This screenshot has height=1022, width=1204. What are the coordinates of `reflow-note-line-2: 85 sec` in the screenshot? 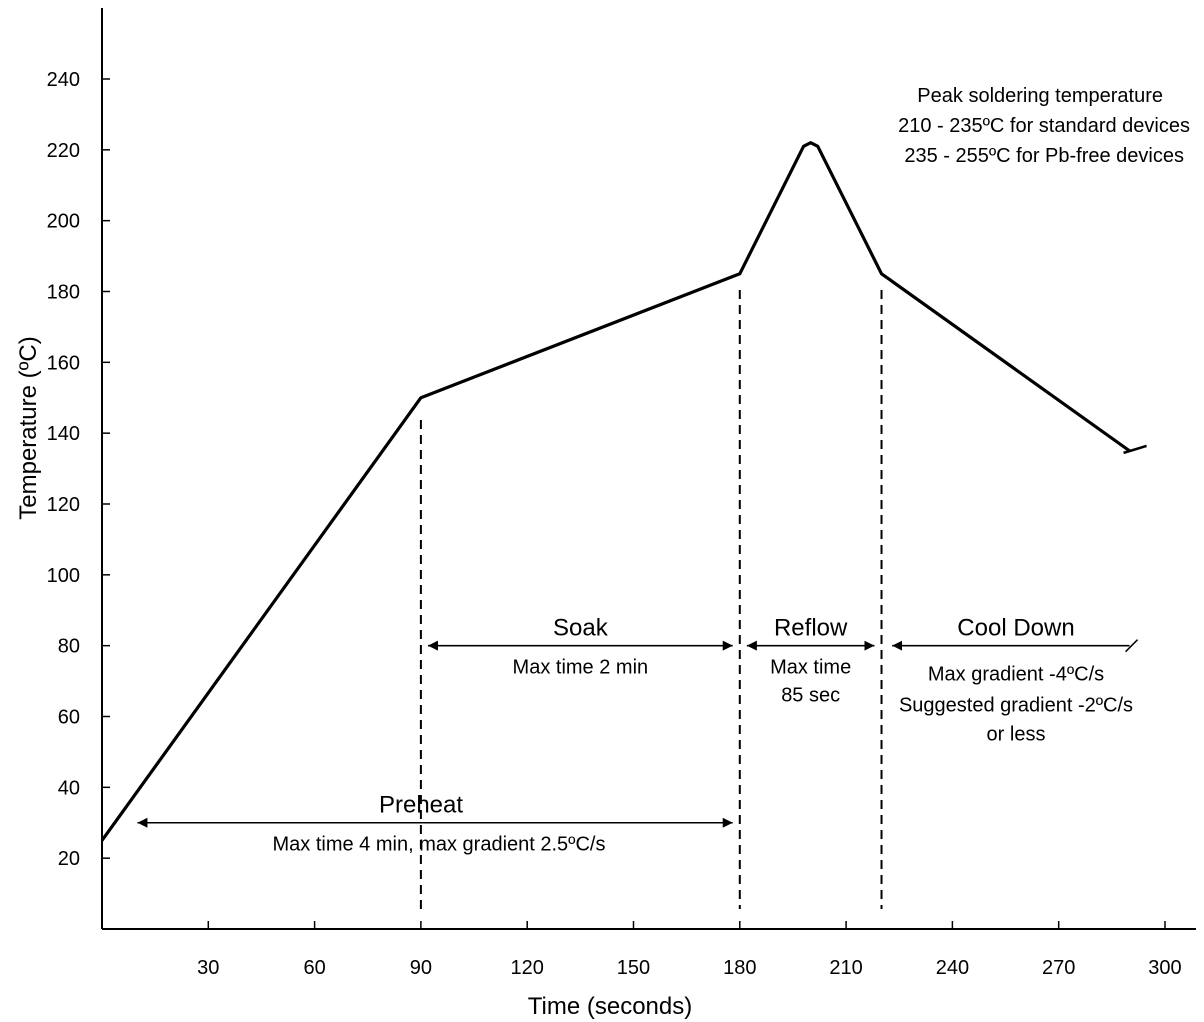 It's located at (810, 696).